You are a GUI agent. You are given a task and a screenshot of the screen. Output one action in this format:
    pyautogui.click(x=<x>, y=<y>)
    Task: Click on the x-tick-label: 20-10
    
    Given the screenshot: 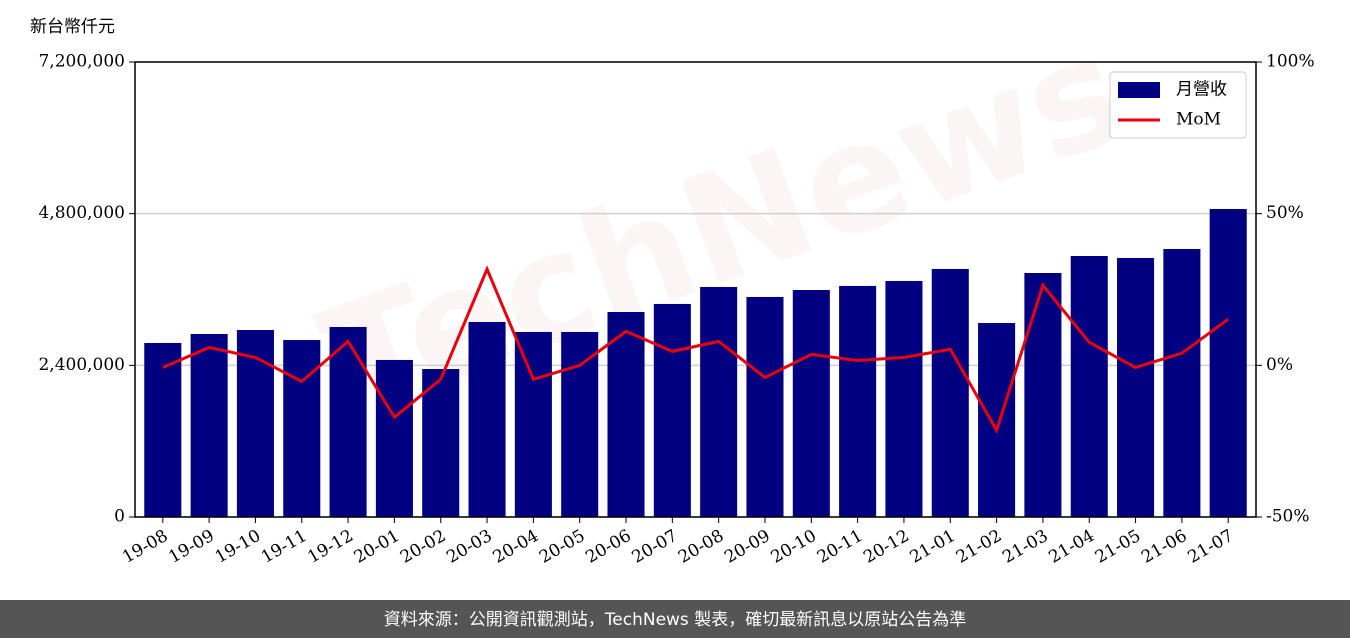 What is the action you would take?
    pyautogui.click(x=794, y=547)
    